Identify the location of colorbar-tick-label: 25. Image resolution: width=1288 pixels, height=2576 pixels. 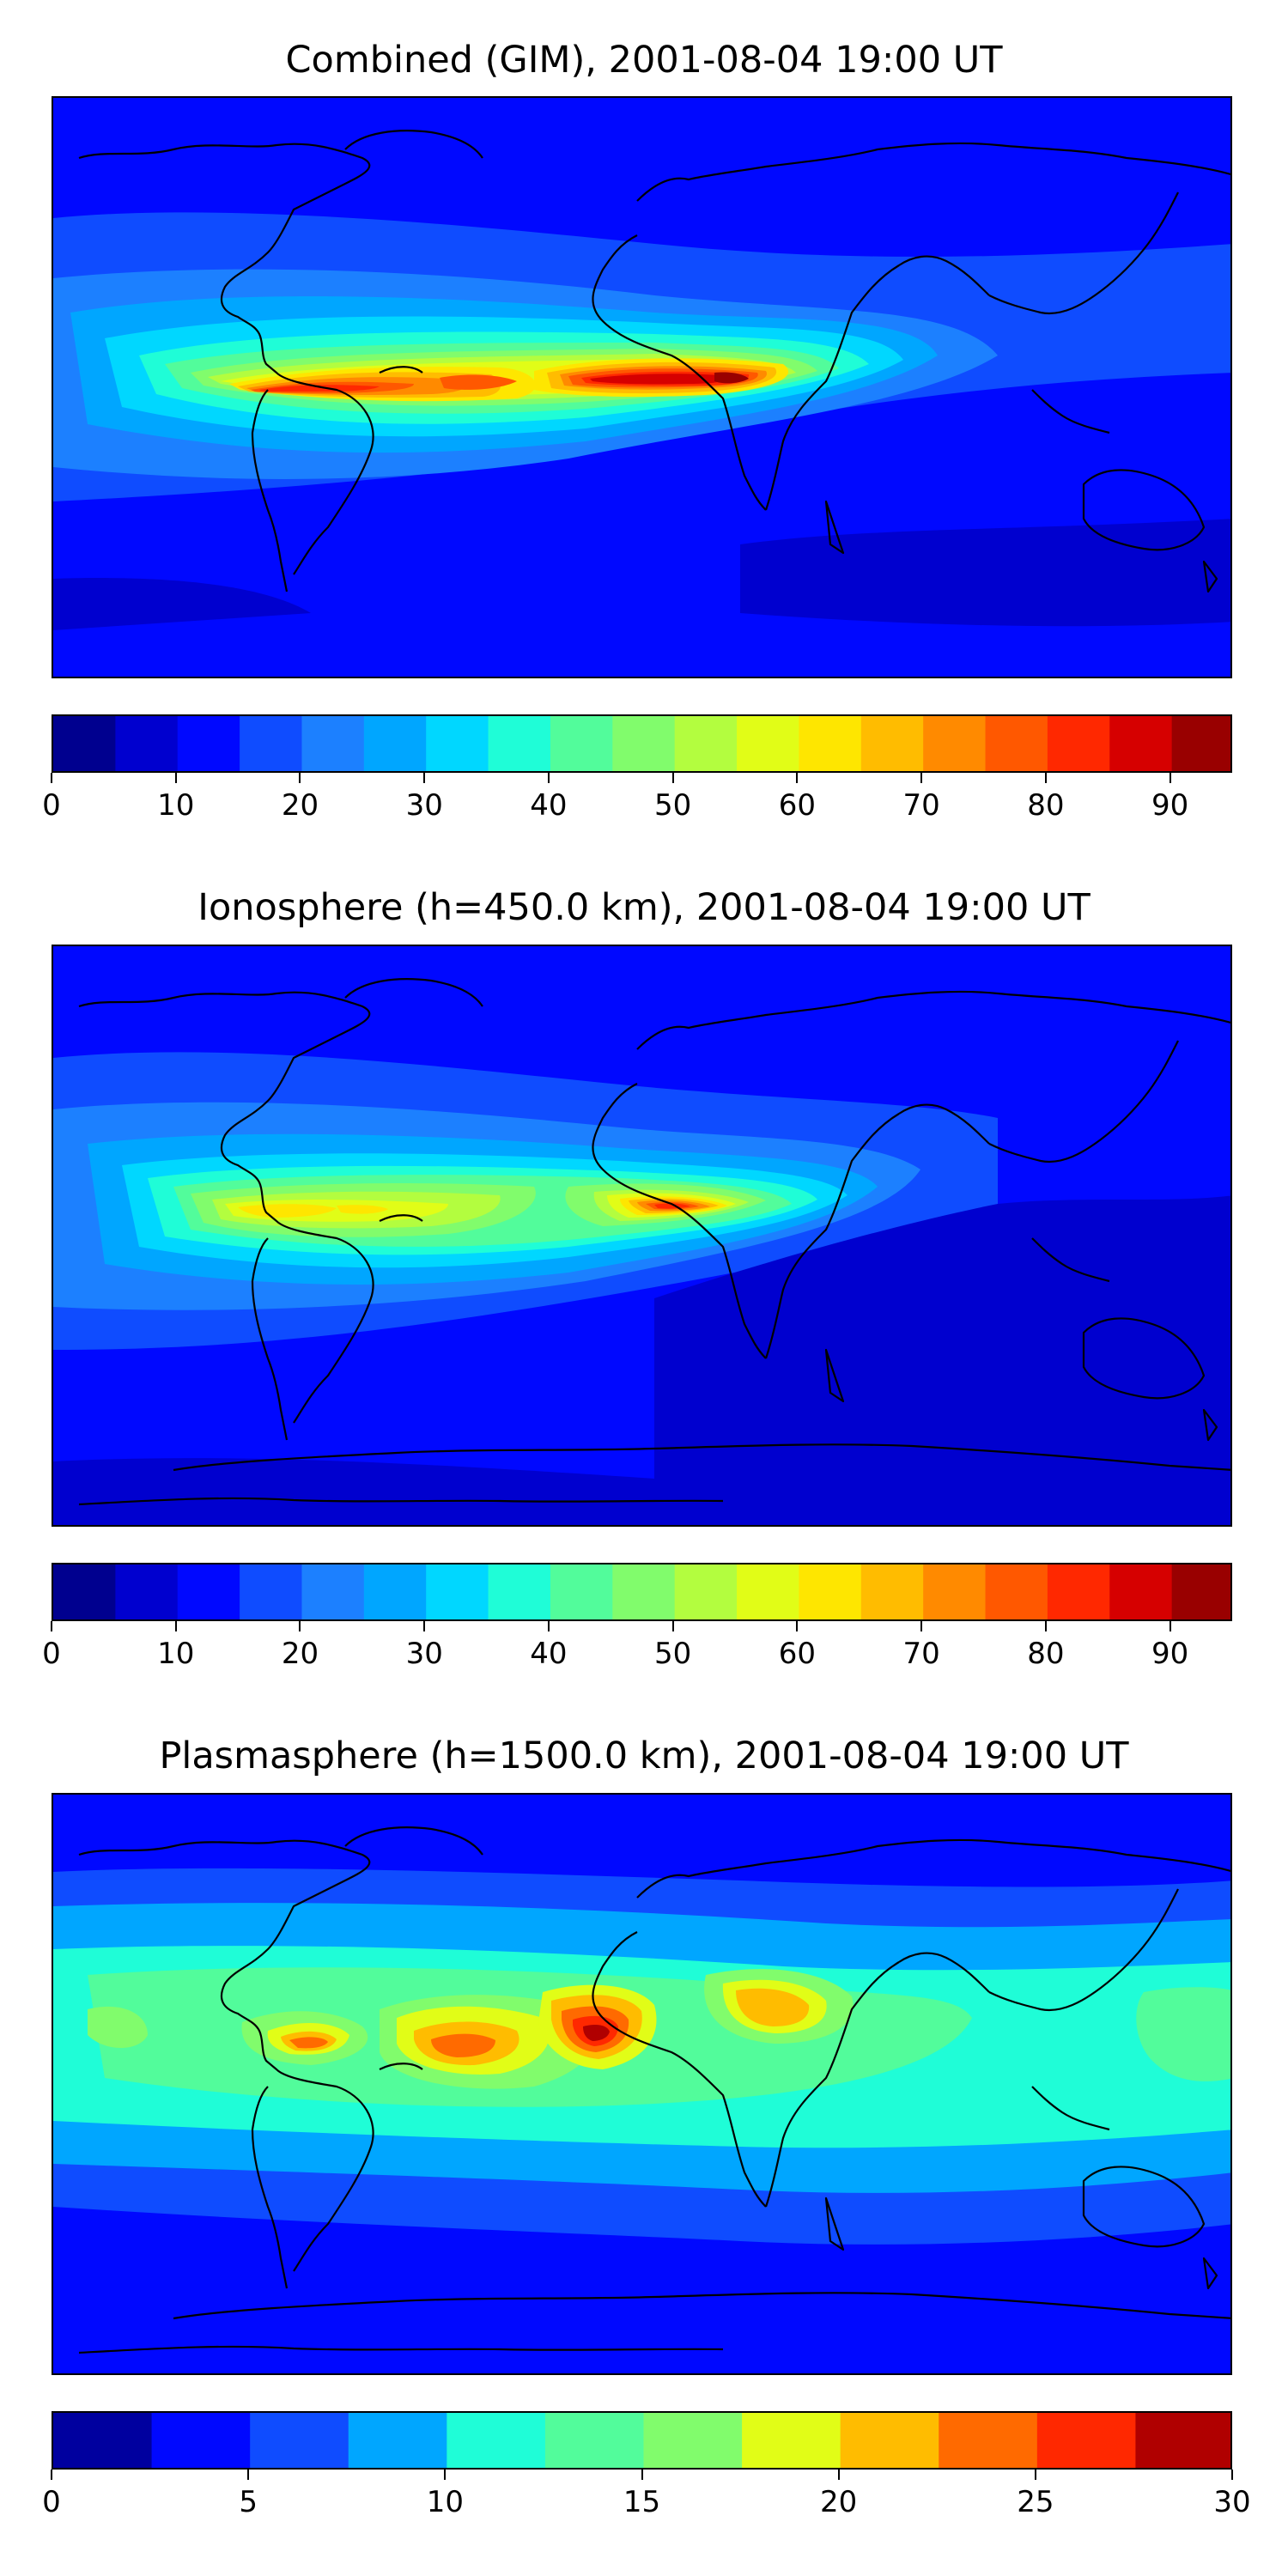
(1035, 2502).